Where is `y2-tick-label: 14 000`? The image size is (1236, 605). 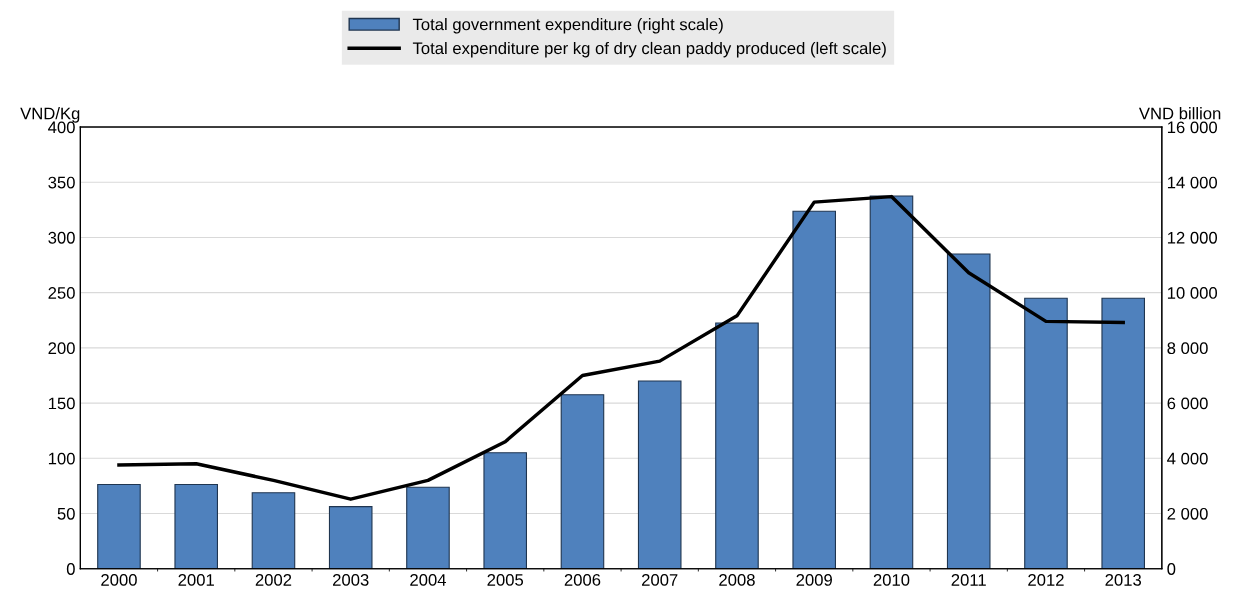
y2-tick-label: 14 000 is located at coordinates (1192, 182).